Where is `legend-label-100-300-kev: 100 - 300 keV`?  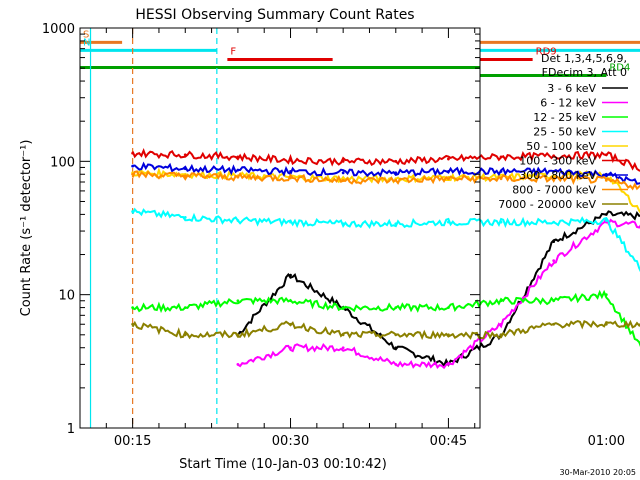
legend-label-100-300-kev: 100 - 300 keV is located at coordinates (557, 161).